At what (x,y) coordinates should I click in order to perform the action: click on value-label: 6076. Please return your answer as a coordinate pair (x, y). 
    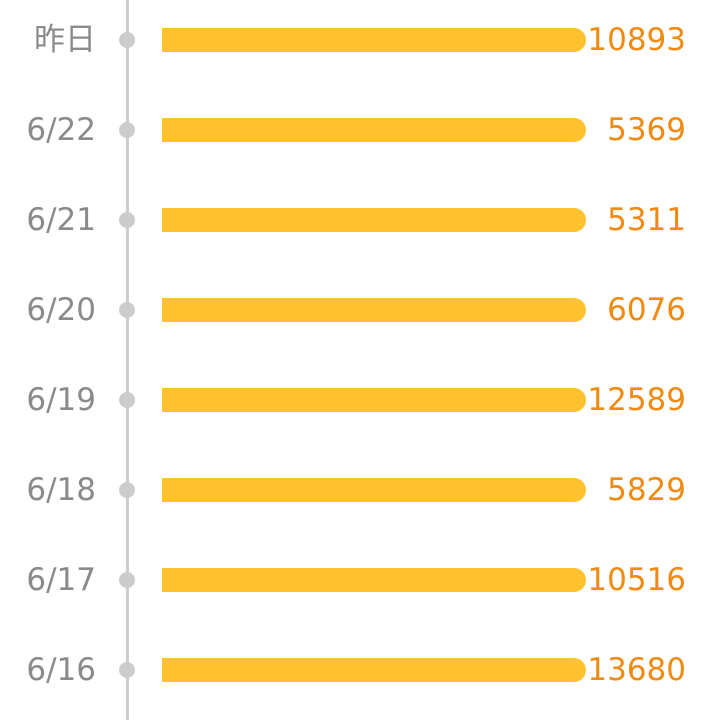
    Looking at the image, I should click on (646, 310).